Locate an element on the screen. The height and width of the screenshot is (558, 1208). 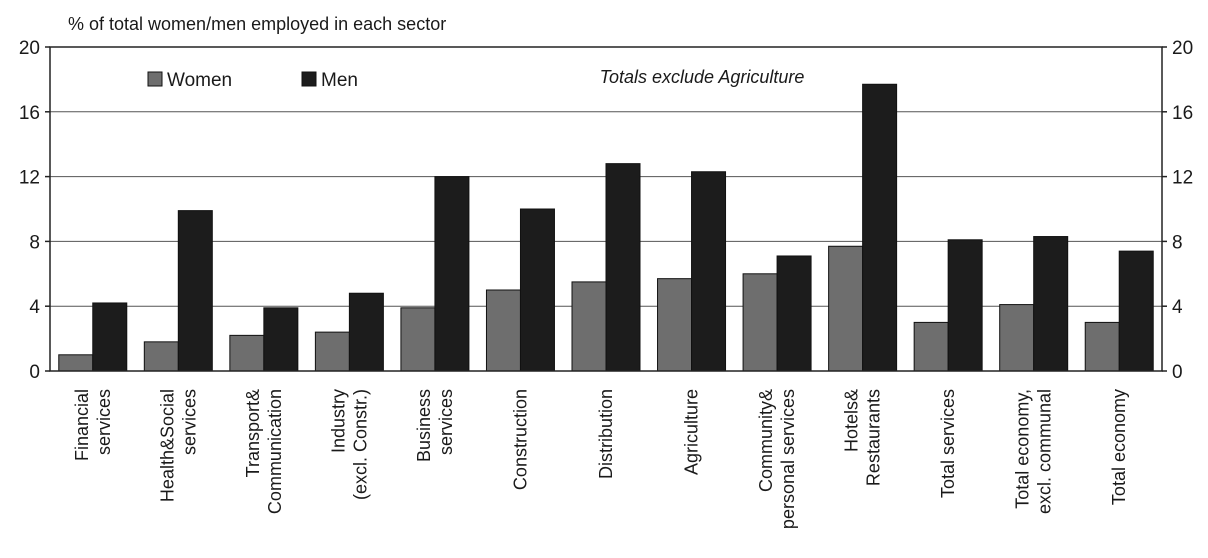
y-tick-label-right: 20 is located at coordinates (1182, 48).